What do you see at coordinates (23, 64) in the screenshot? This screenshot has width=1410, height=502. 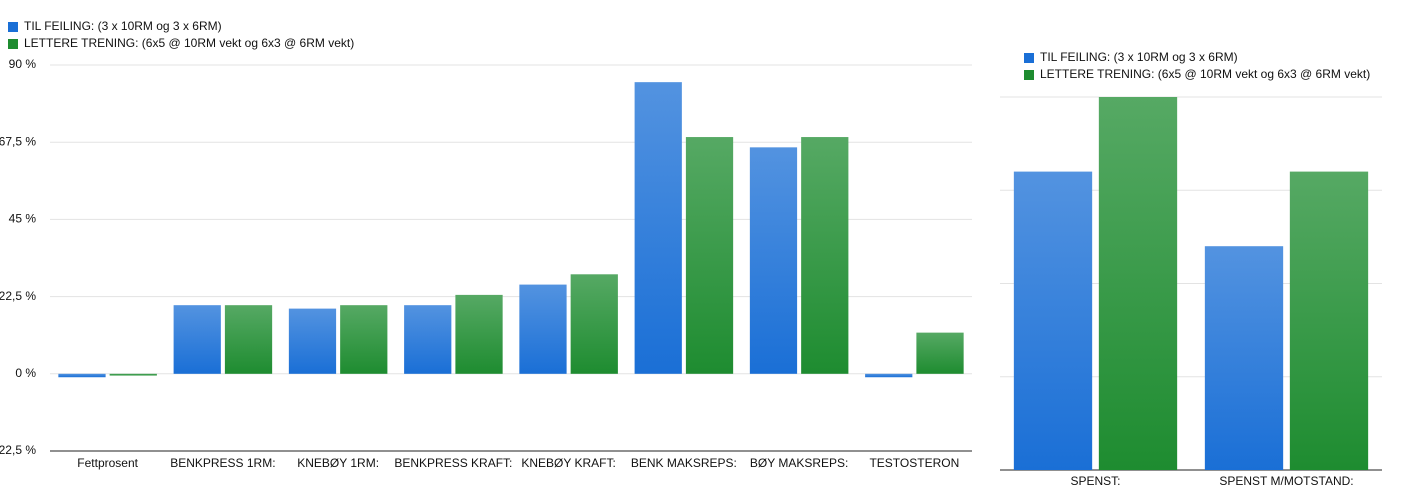 I see `y-tick-label: 90 %` at bounding box center [23, 64].